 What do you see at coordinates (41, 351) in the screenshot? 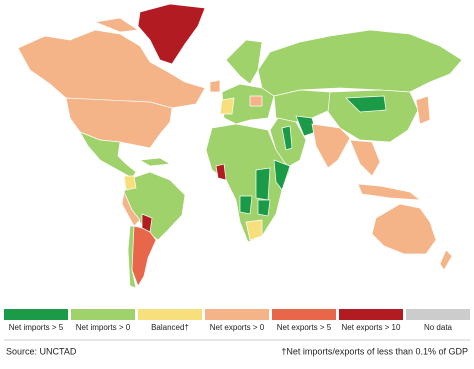
I see `source: Source: UNCTAD` at bounding box center [41, 351].